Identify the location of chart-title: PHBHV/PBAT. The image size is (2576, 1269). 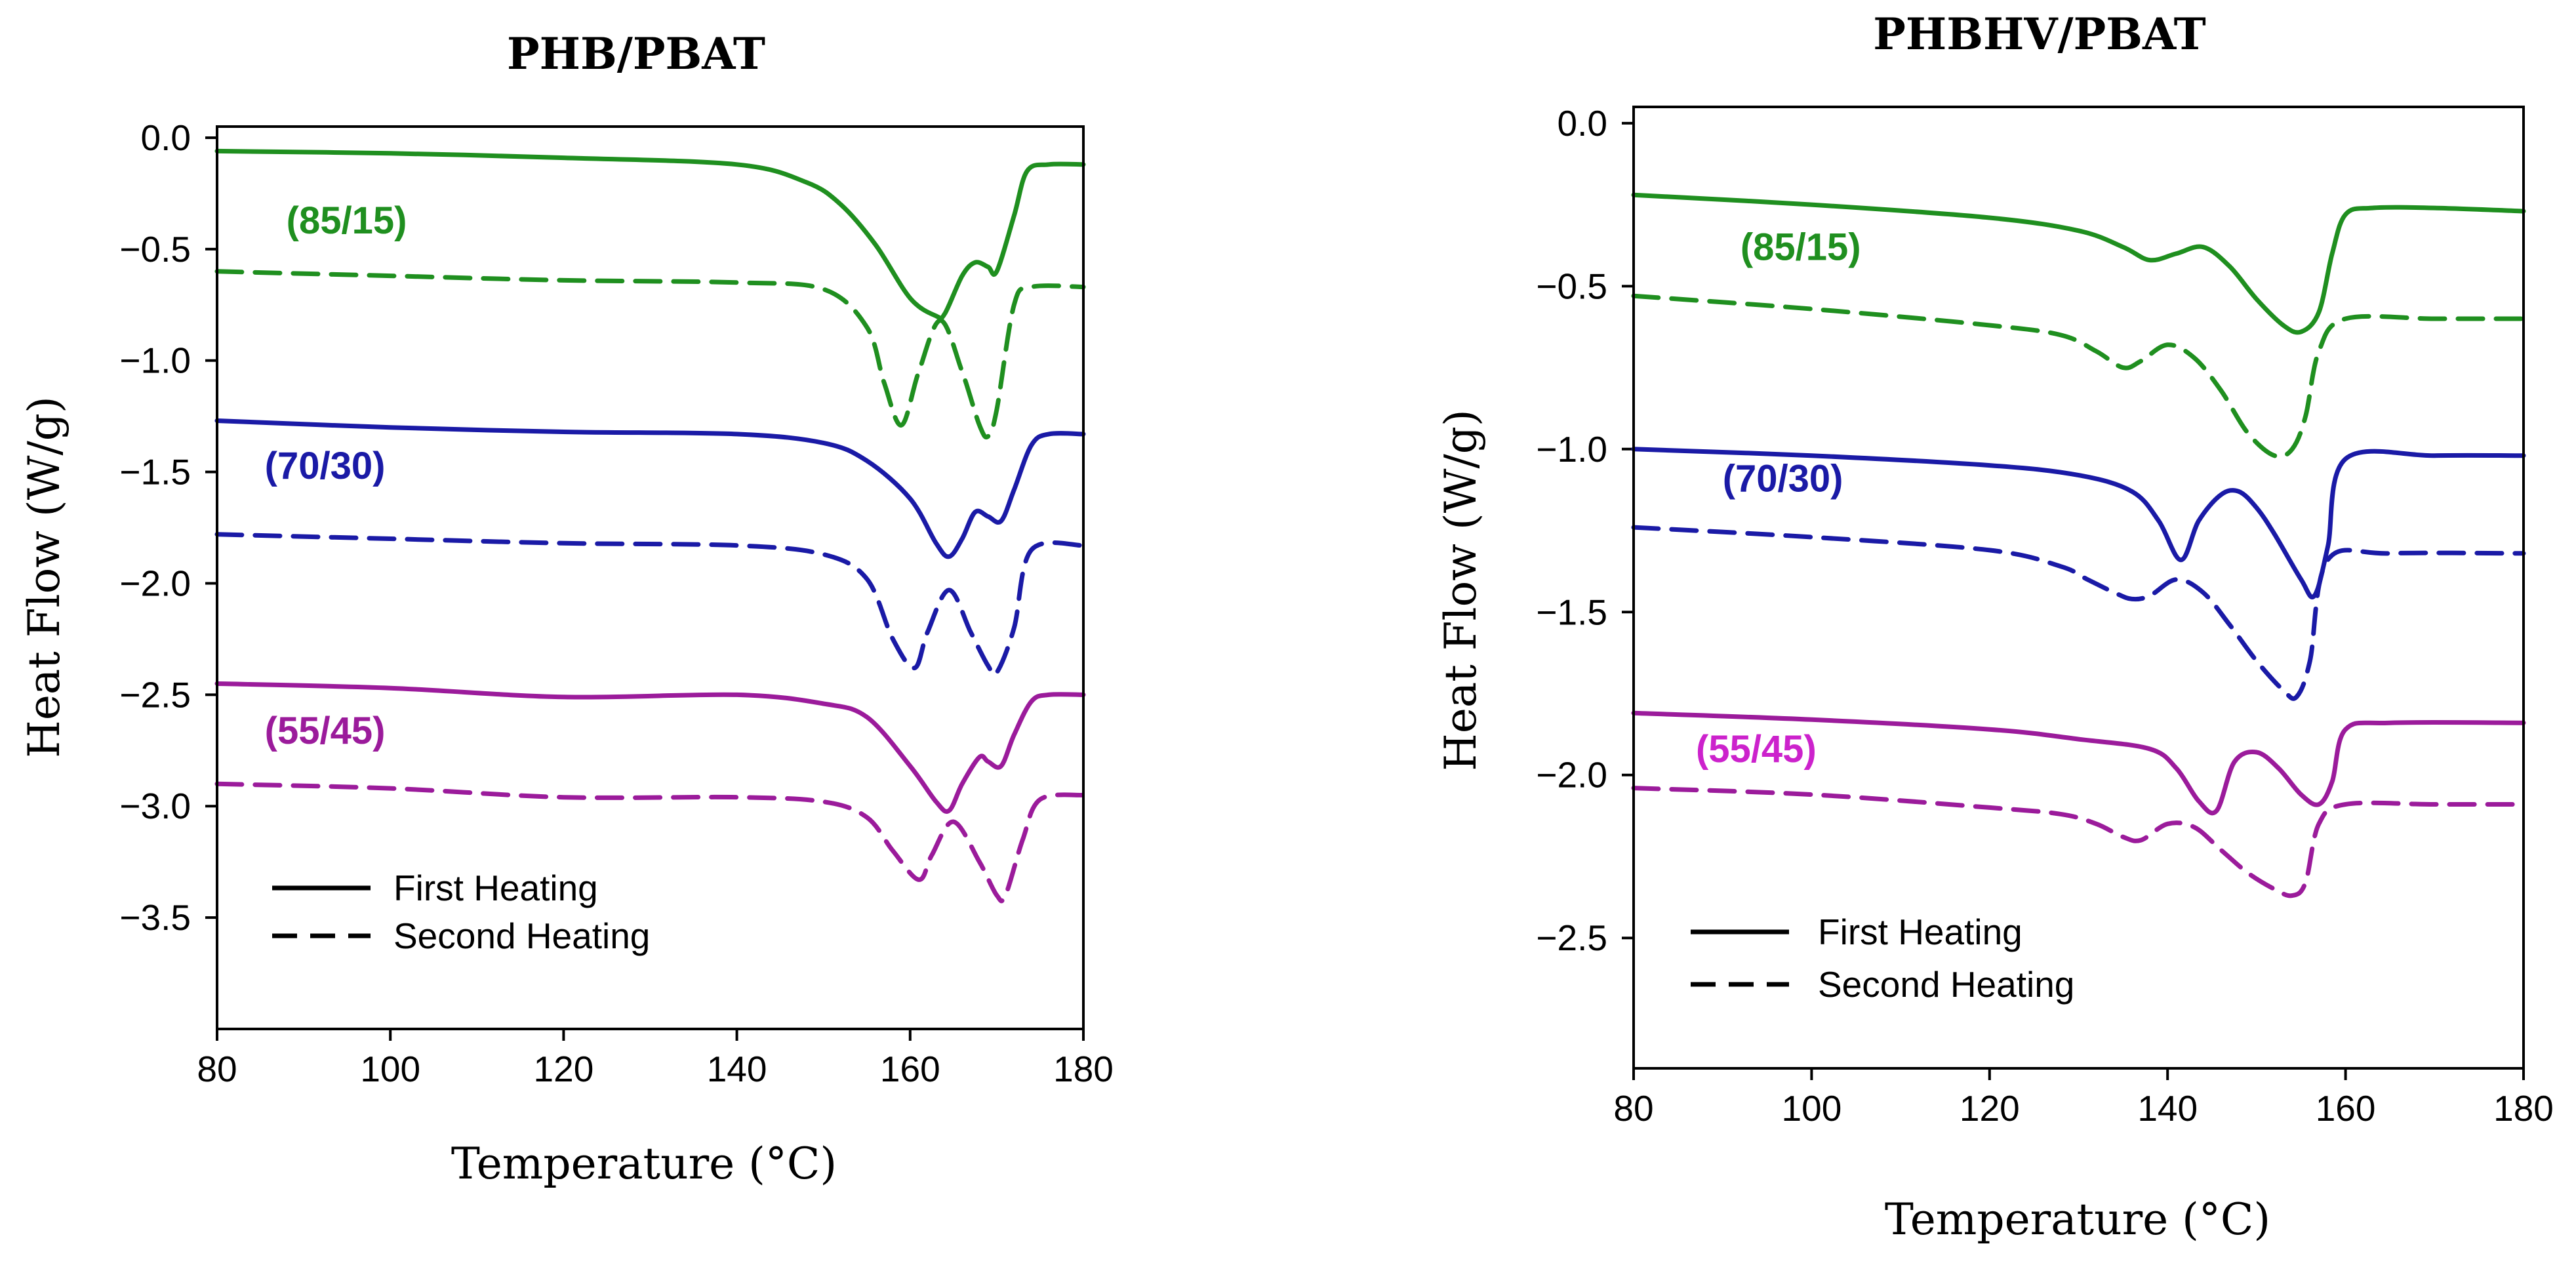
(2039, 35).